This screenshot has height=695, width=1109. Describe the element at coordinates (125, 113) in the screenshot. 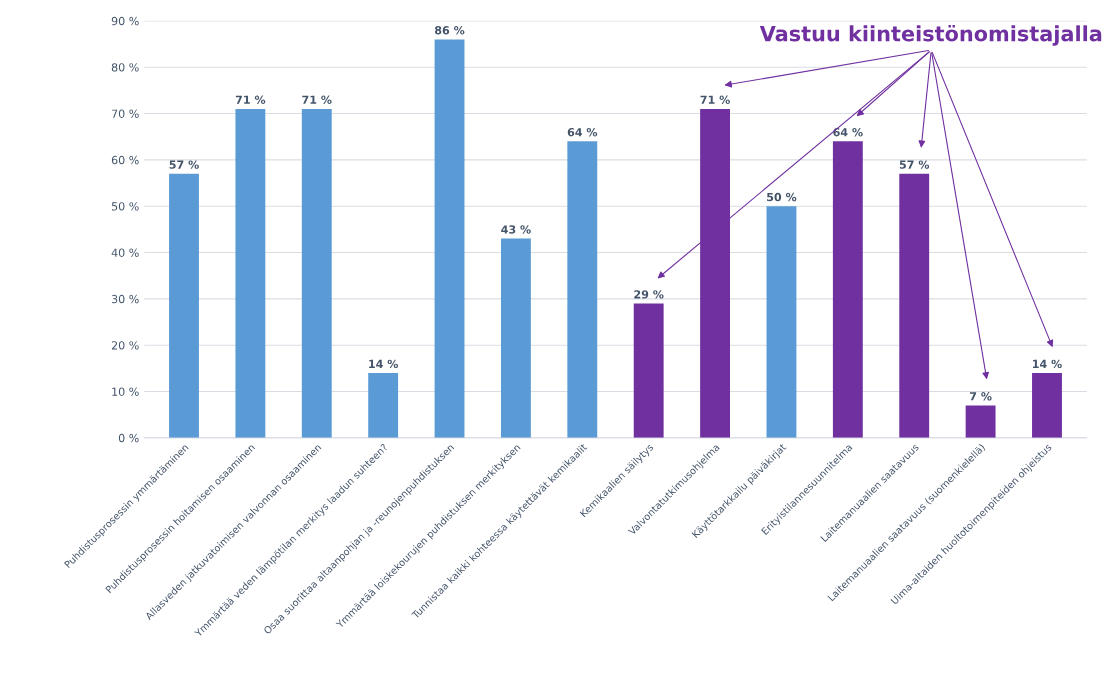

I see `y-tick-label: 70 %` at that location.